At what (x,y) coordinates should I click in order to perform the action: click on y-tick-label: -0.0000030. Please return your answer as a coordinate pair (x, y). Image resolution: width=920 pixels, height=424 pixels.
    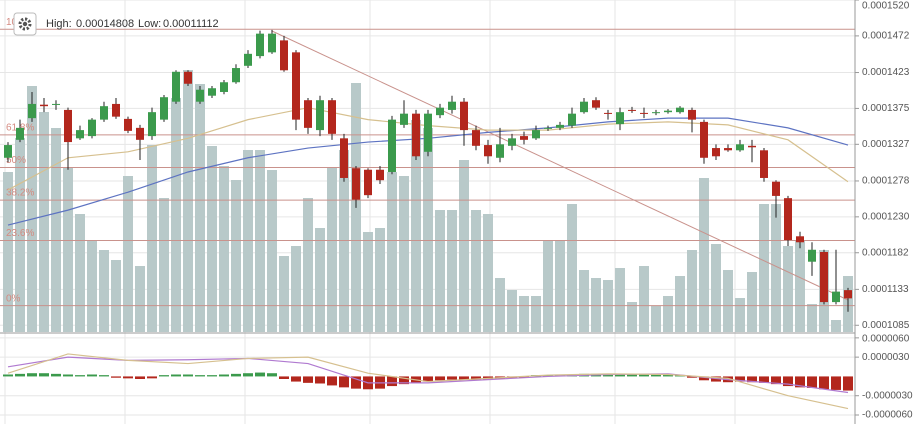
    Looking at the image, I should click on (887, 395).